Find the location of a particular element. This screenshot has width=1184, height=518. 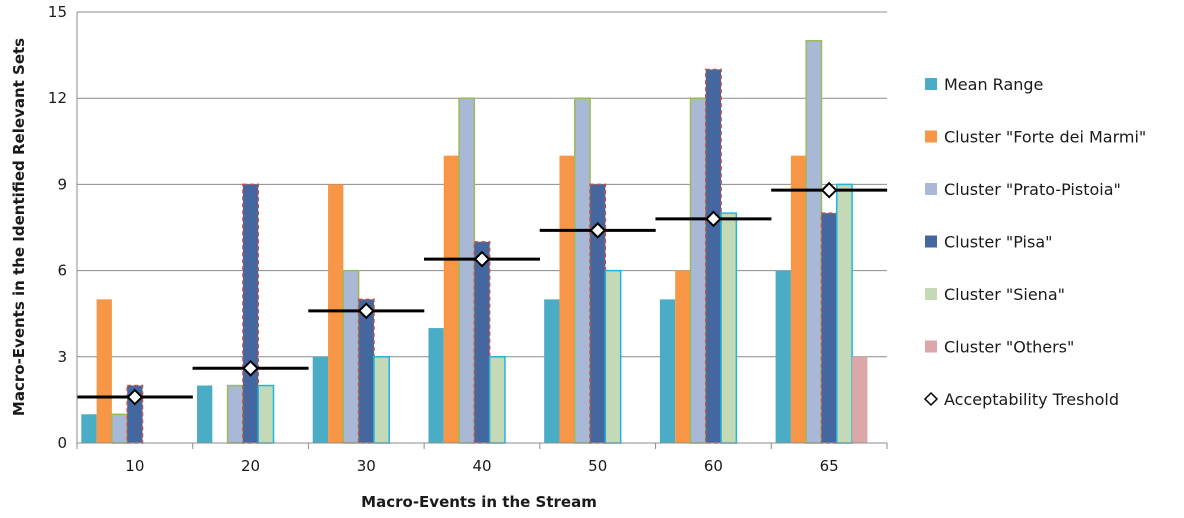

legend-label: Cluster "Siena" is located at coordinates (1004, 294).